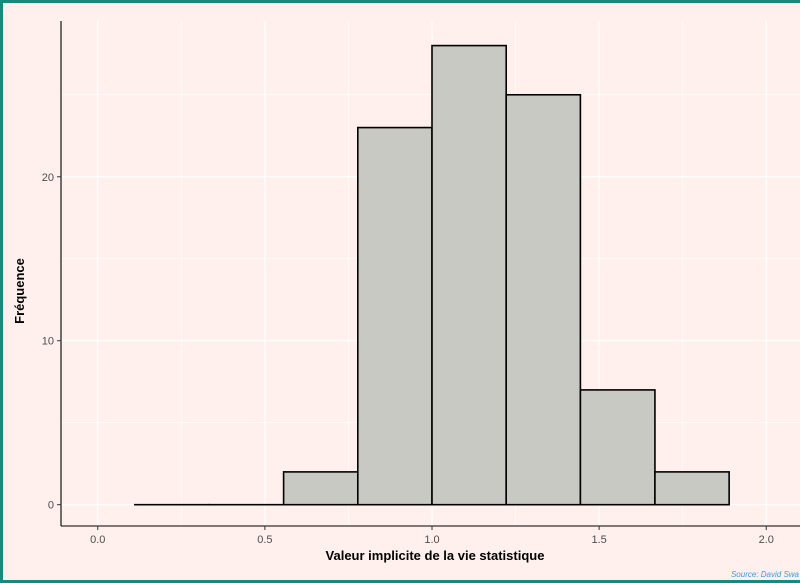 The image size is (803, 583). What do you see at coordinates (51, 506) in the screenshot?
I see `y-tick-label: 0` at bounding box center [51, 506].